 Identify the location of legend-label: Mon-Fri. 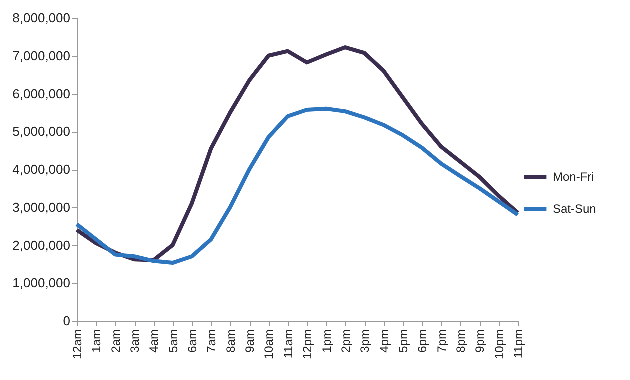
(573, 177).